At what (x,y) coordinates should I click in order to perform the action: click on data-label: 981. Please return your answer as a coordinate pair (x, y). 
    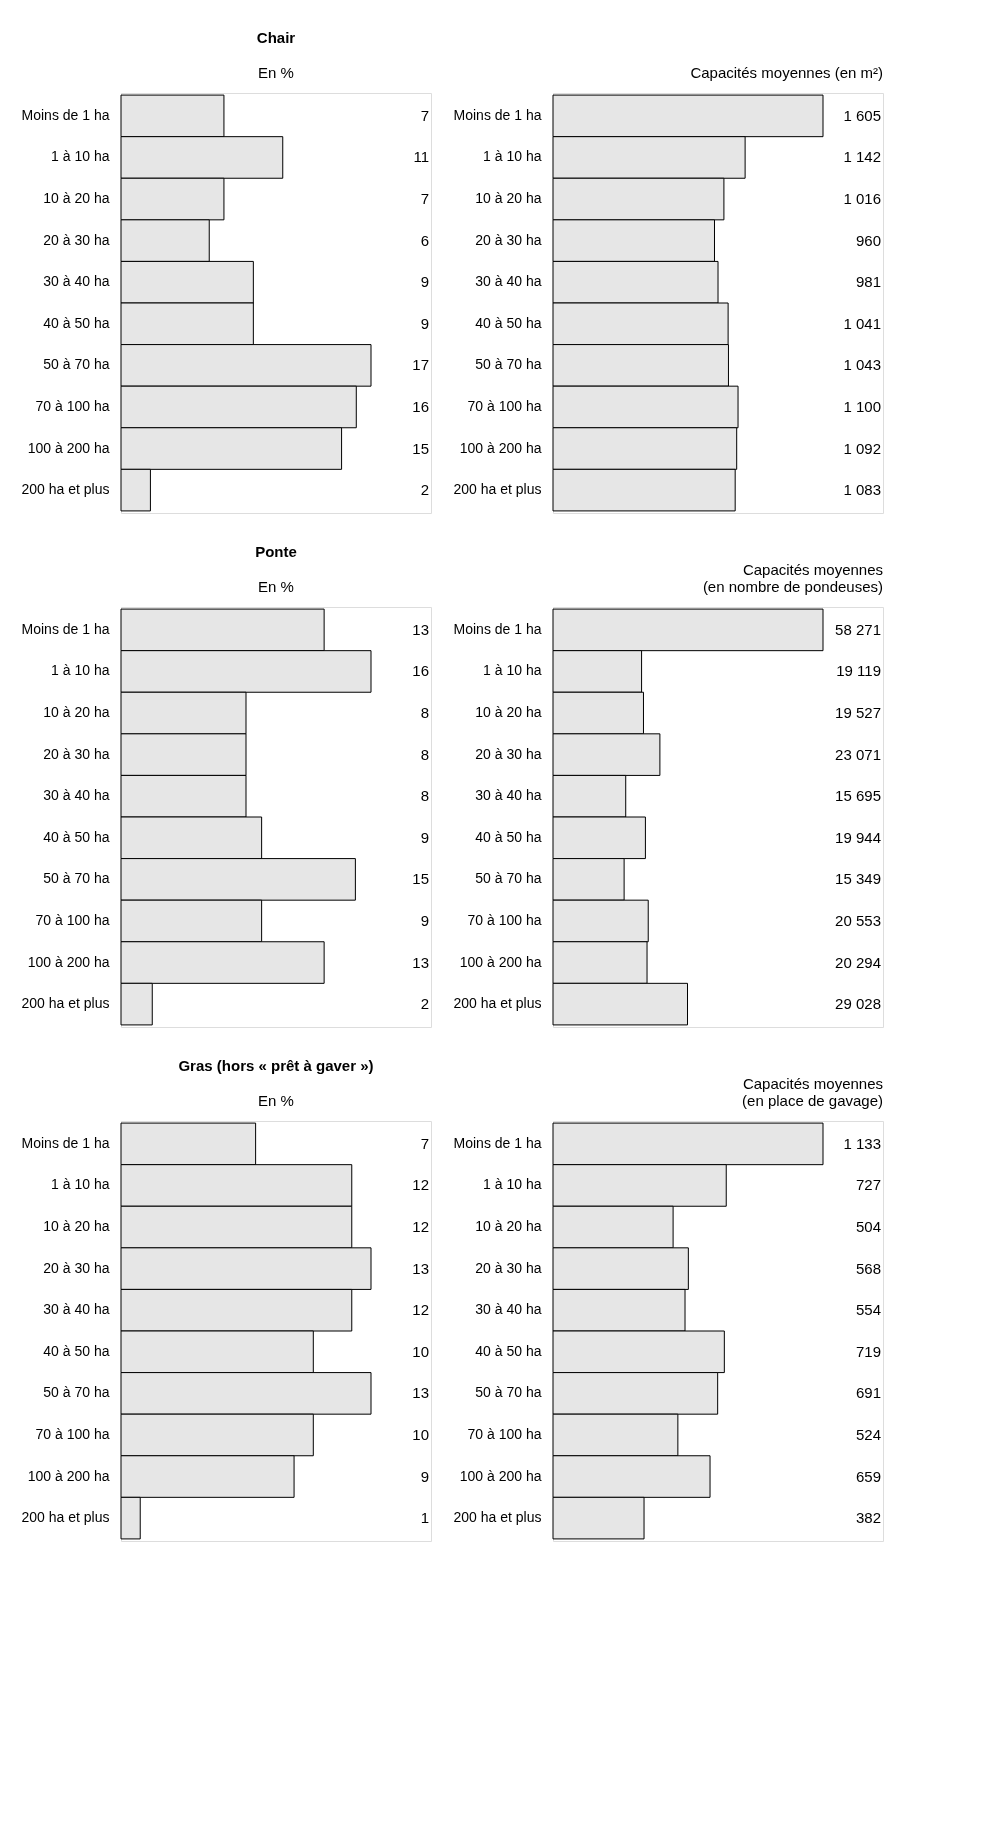
    Looking at the image, I should click on (868, 282).